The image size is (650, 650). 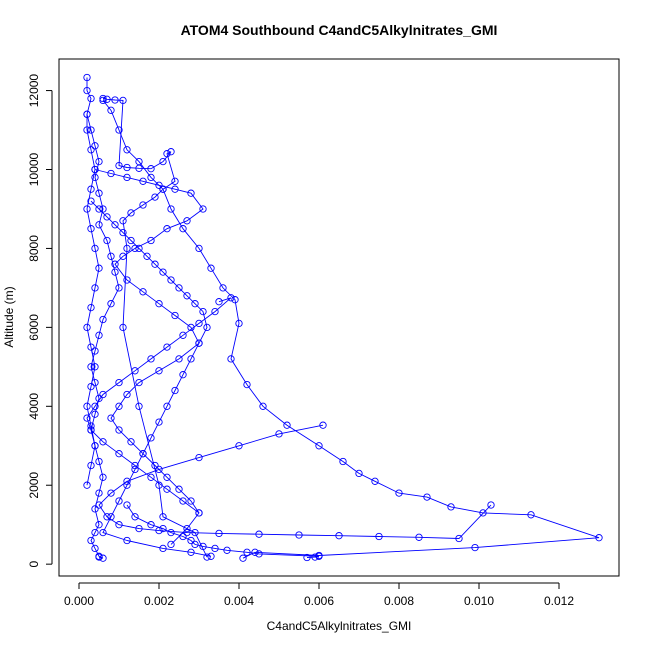 What do you see at coordinates (34, 406) in the screenshot?
I see `y-tick-label: 4000` at bounding box center [34, 406].